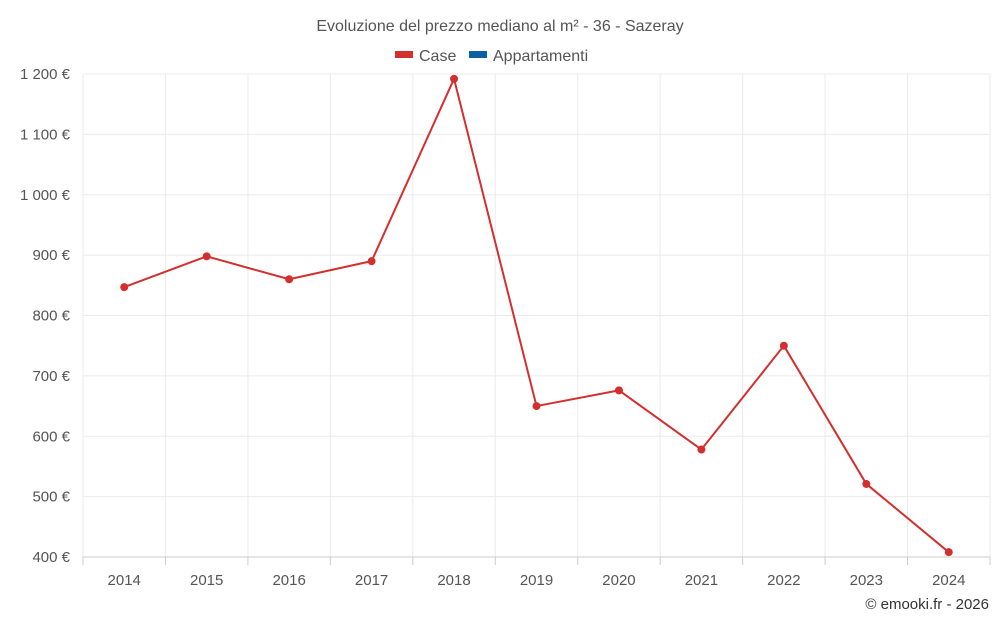 This screenshot has width=1000, height=625. I want to click on x-tick-label: 2017, so click(371, 580).